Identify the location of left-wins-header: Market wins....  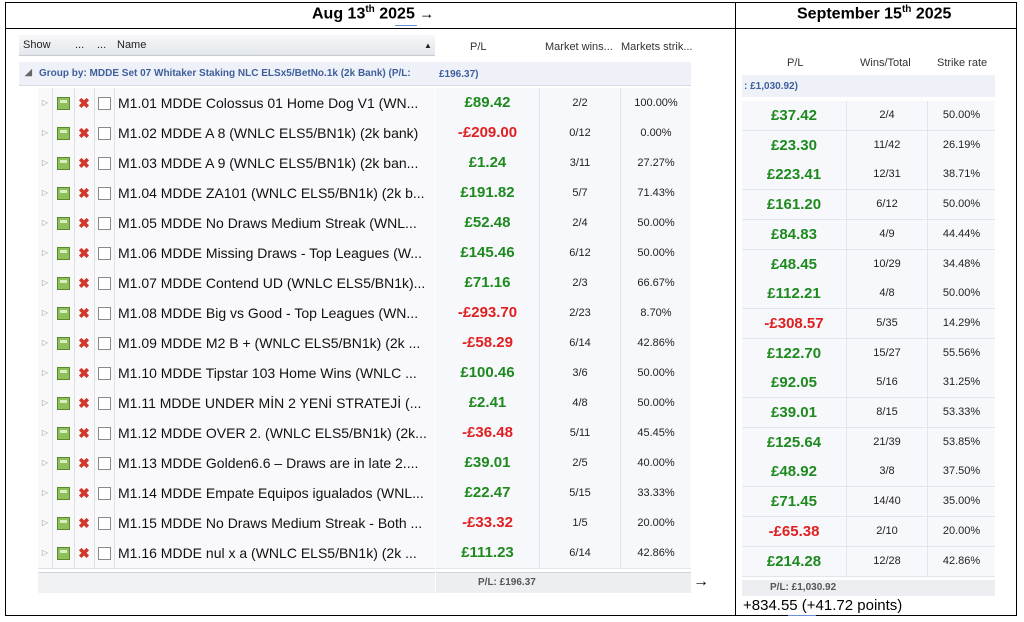
(579, 47).